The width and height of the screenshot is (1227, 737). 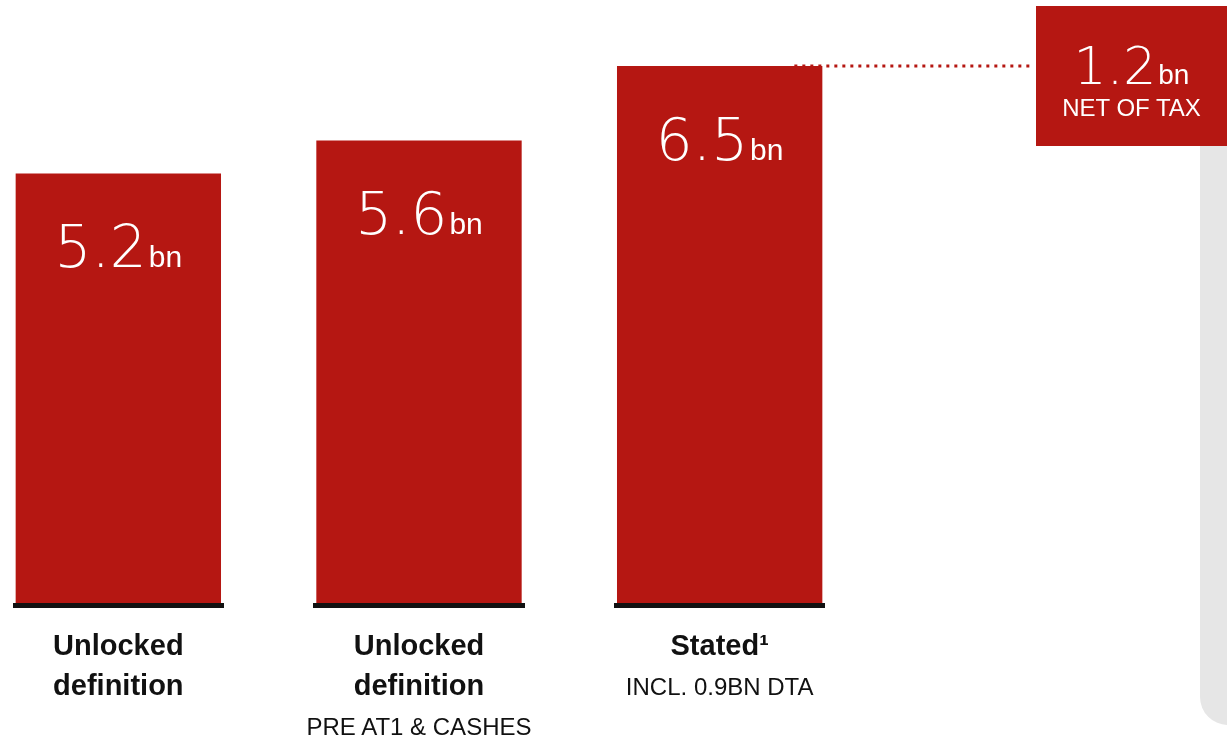 I want to click on x-tick-label: Stated¹ INCL. 0.9BN DTA, so click(x=719, y=664).